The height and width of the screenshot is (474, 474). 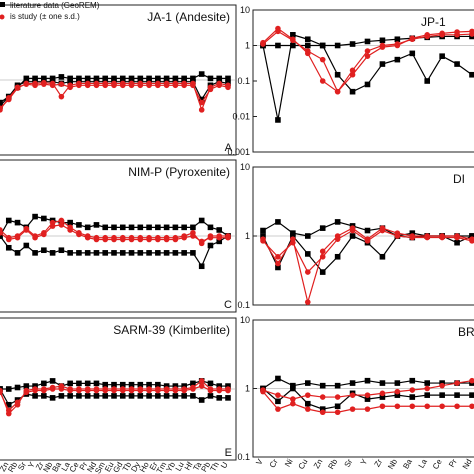 I want to click on legend-literature-swatch, so click(x=2, y=4).